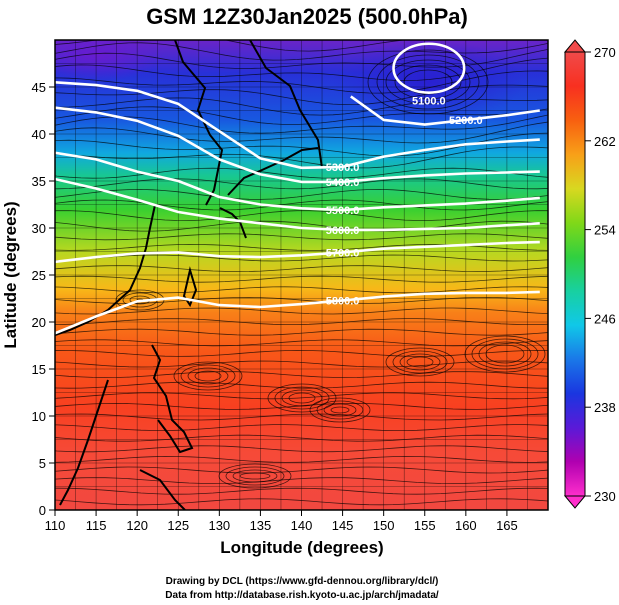 The width and height of the screenshot is (619, 605). Describe the element at coordinates (43, 299) in the screenshot. I see `y-axis-ticks: 0 5 10 15 20 25 30 35 40 45` at that location.